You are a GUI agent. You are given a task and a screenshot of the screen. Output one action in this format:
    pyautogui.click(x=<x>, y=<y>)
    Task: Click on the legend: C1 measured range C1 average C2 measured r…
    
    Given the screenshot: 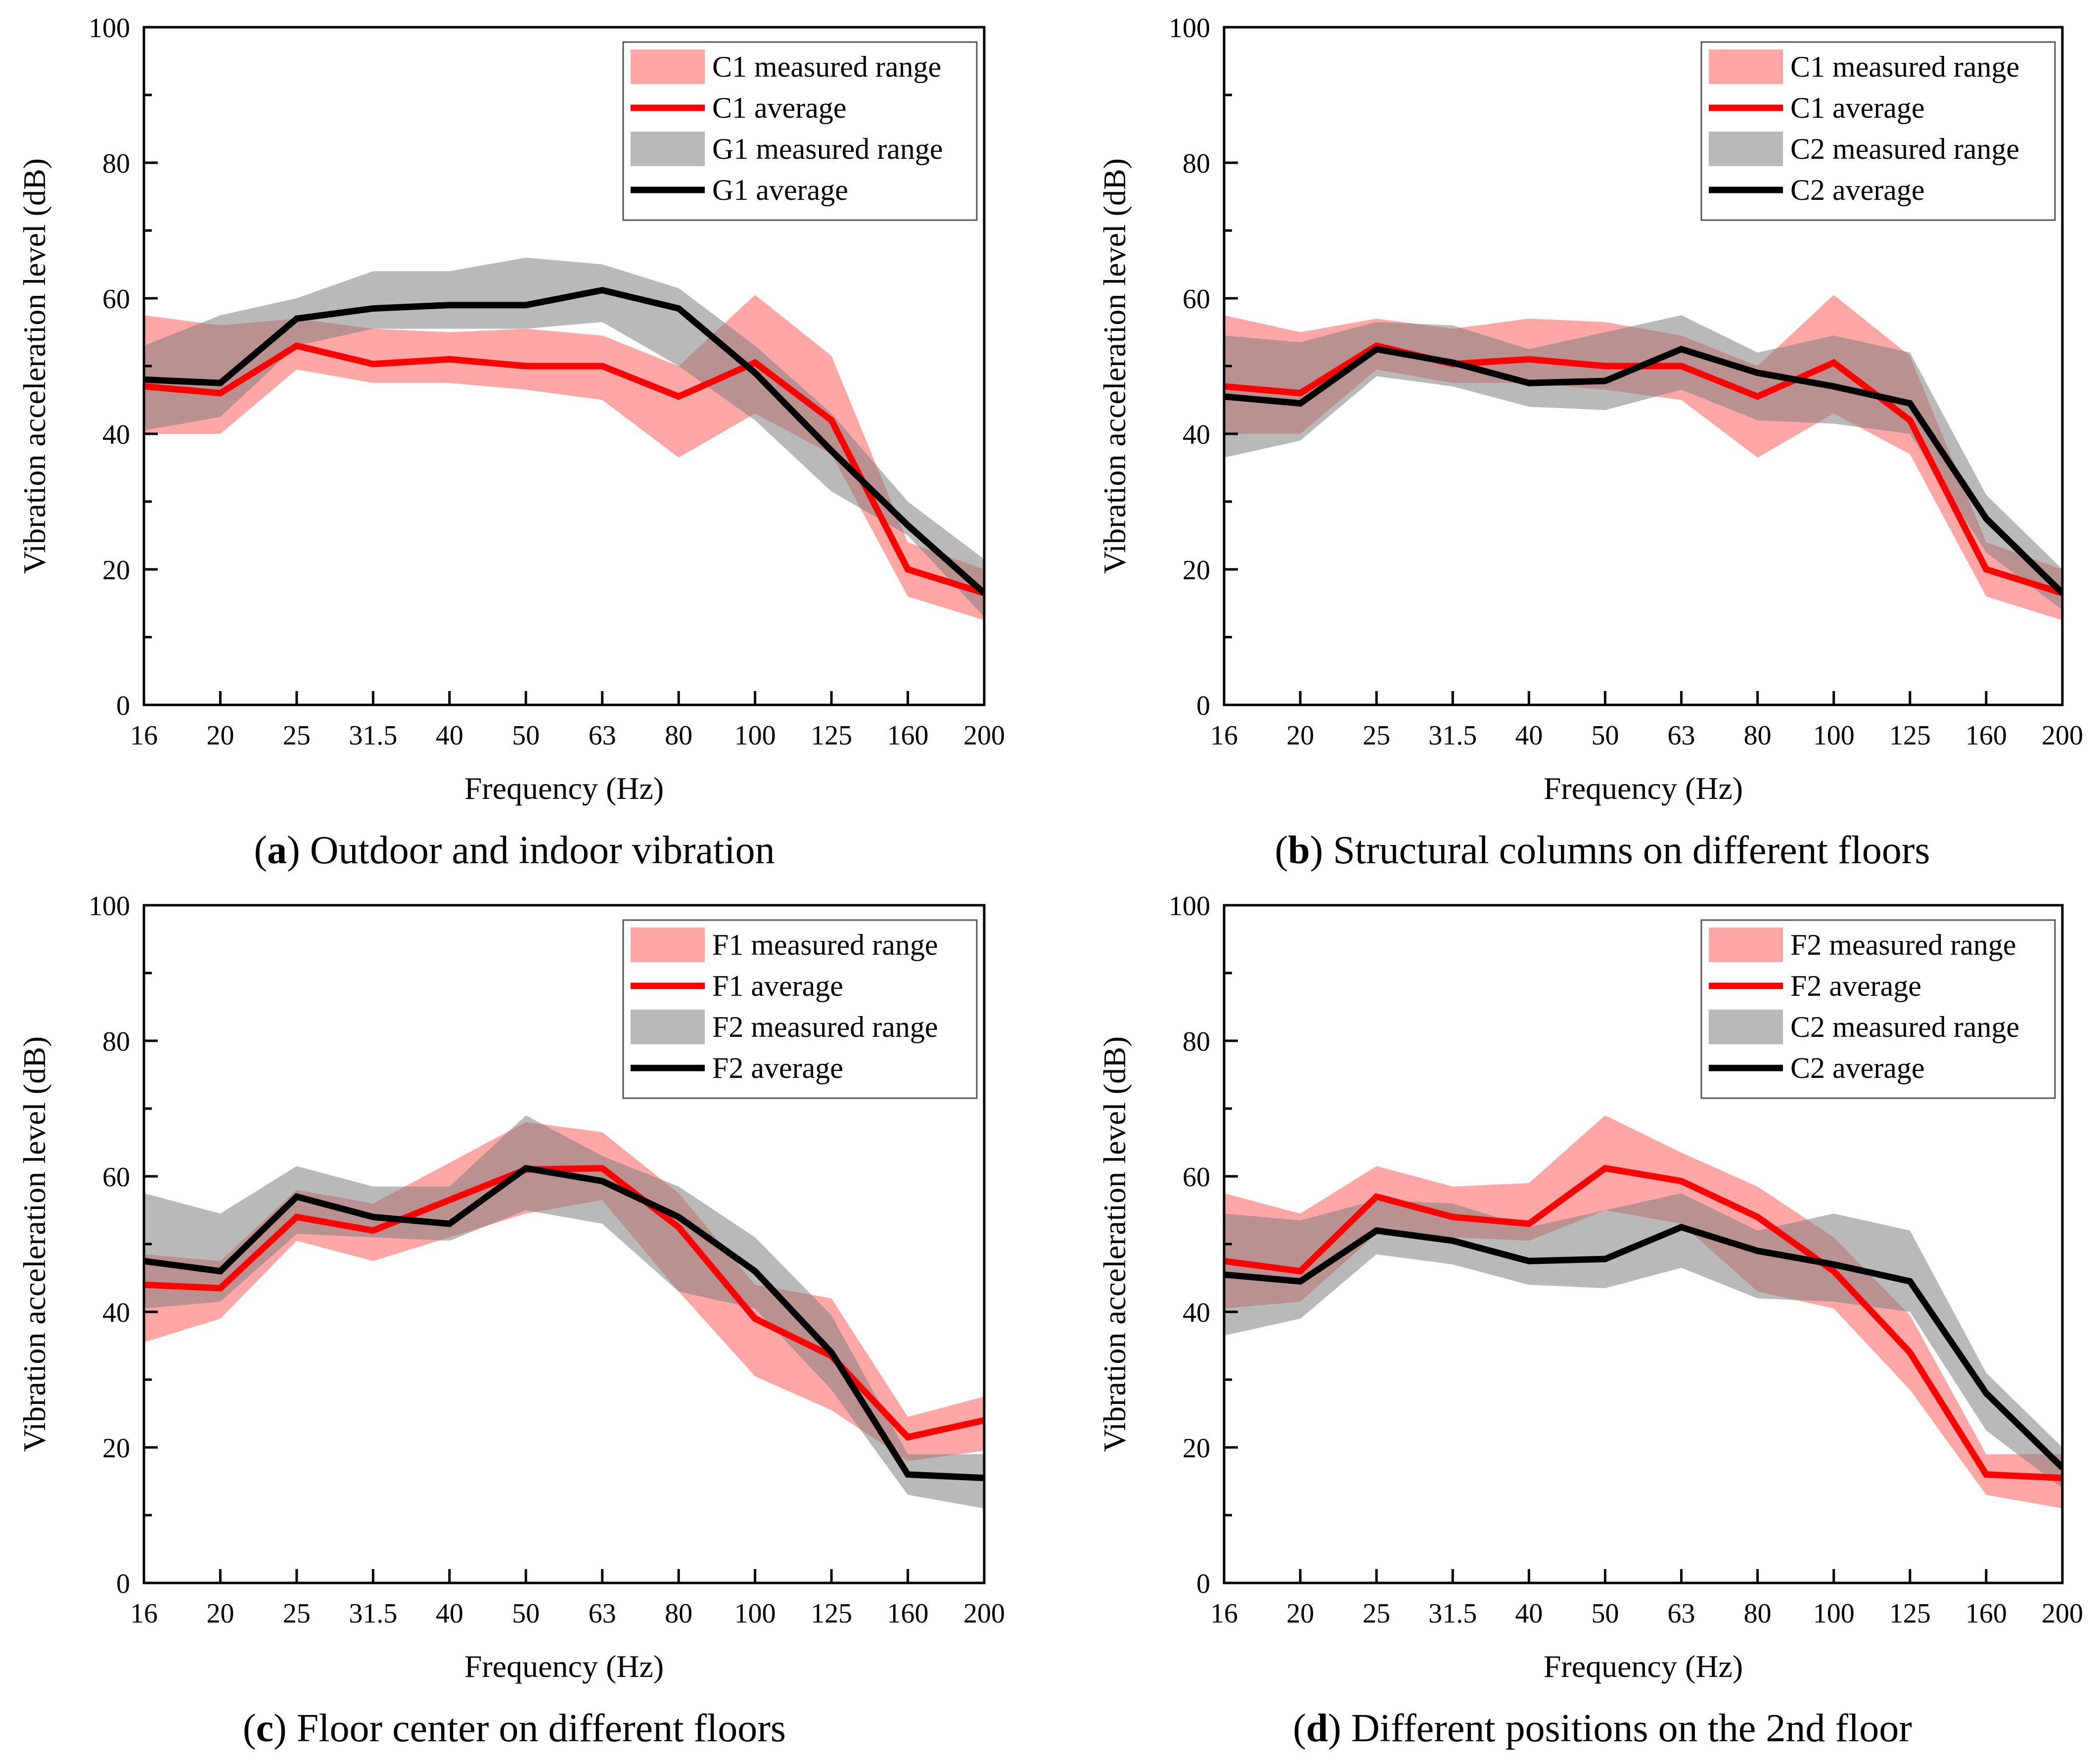 What is the action you would take?
    pyautogui.click(x=1878, y=131)
    